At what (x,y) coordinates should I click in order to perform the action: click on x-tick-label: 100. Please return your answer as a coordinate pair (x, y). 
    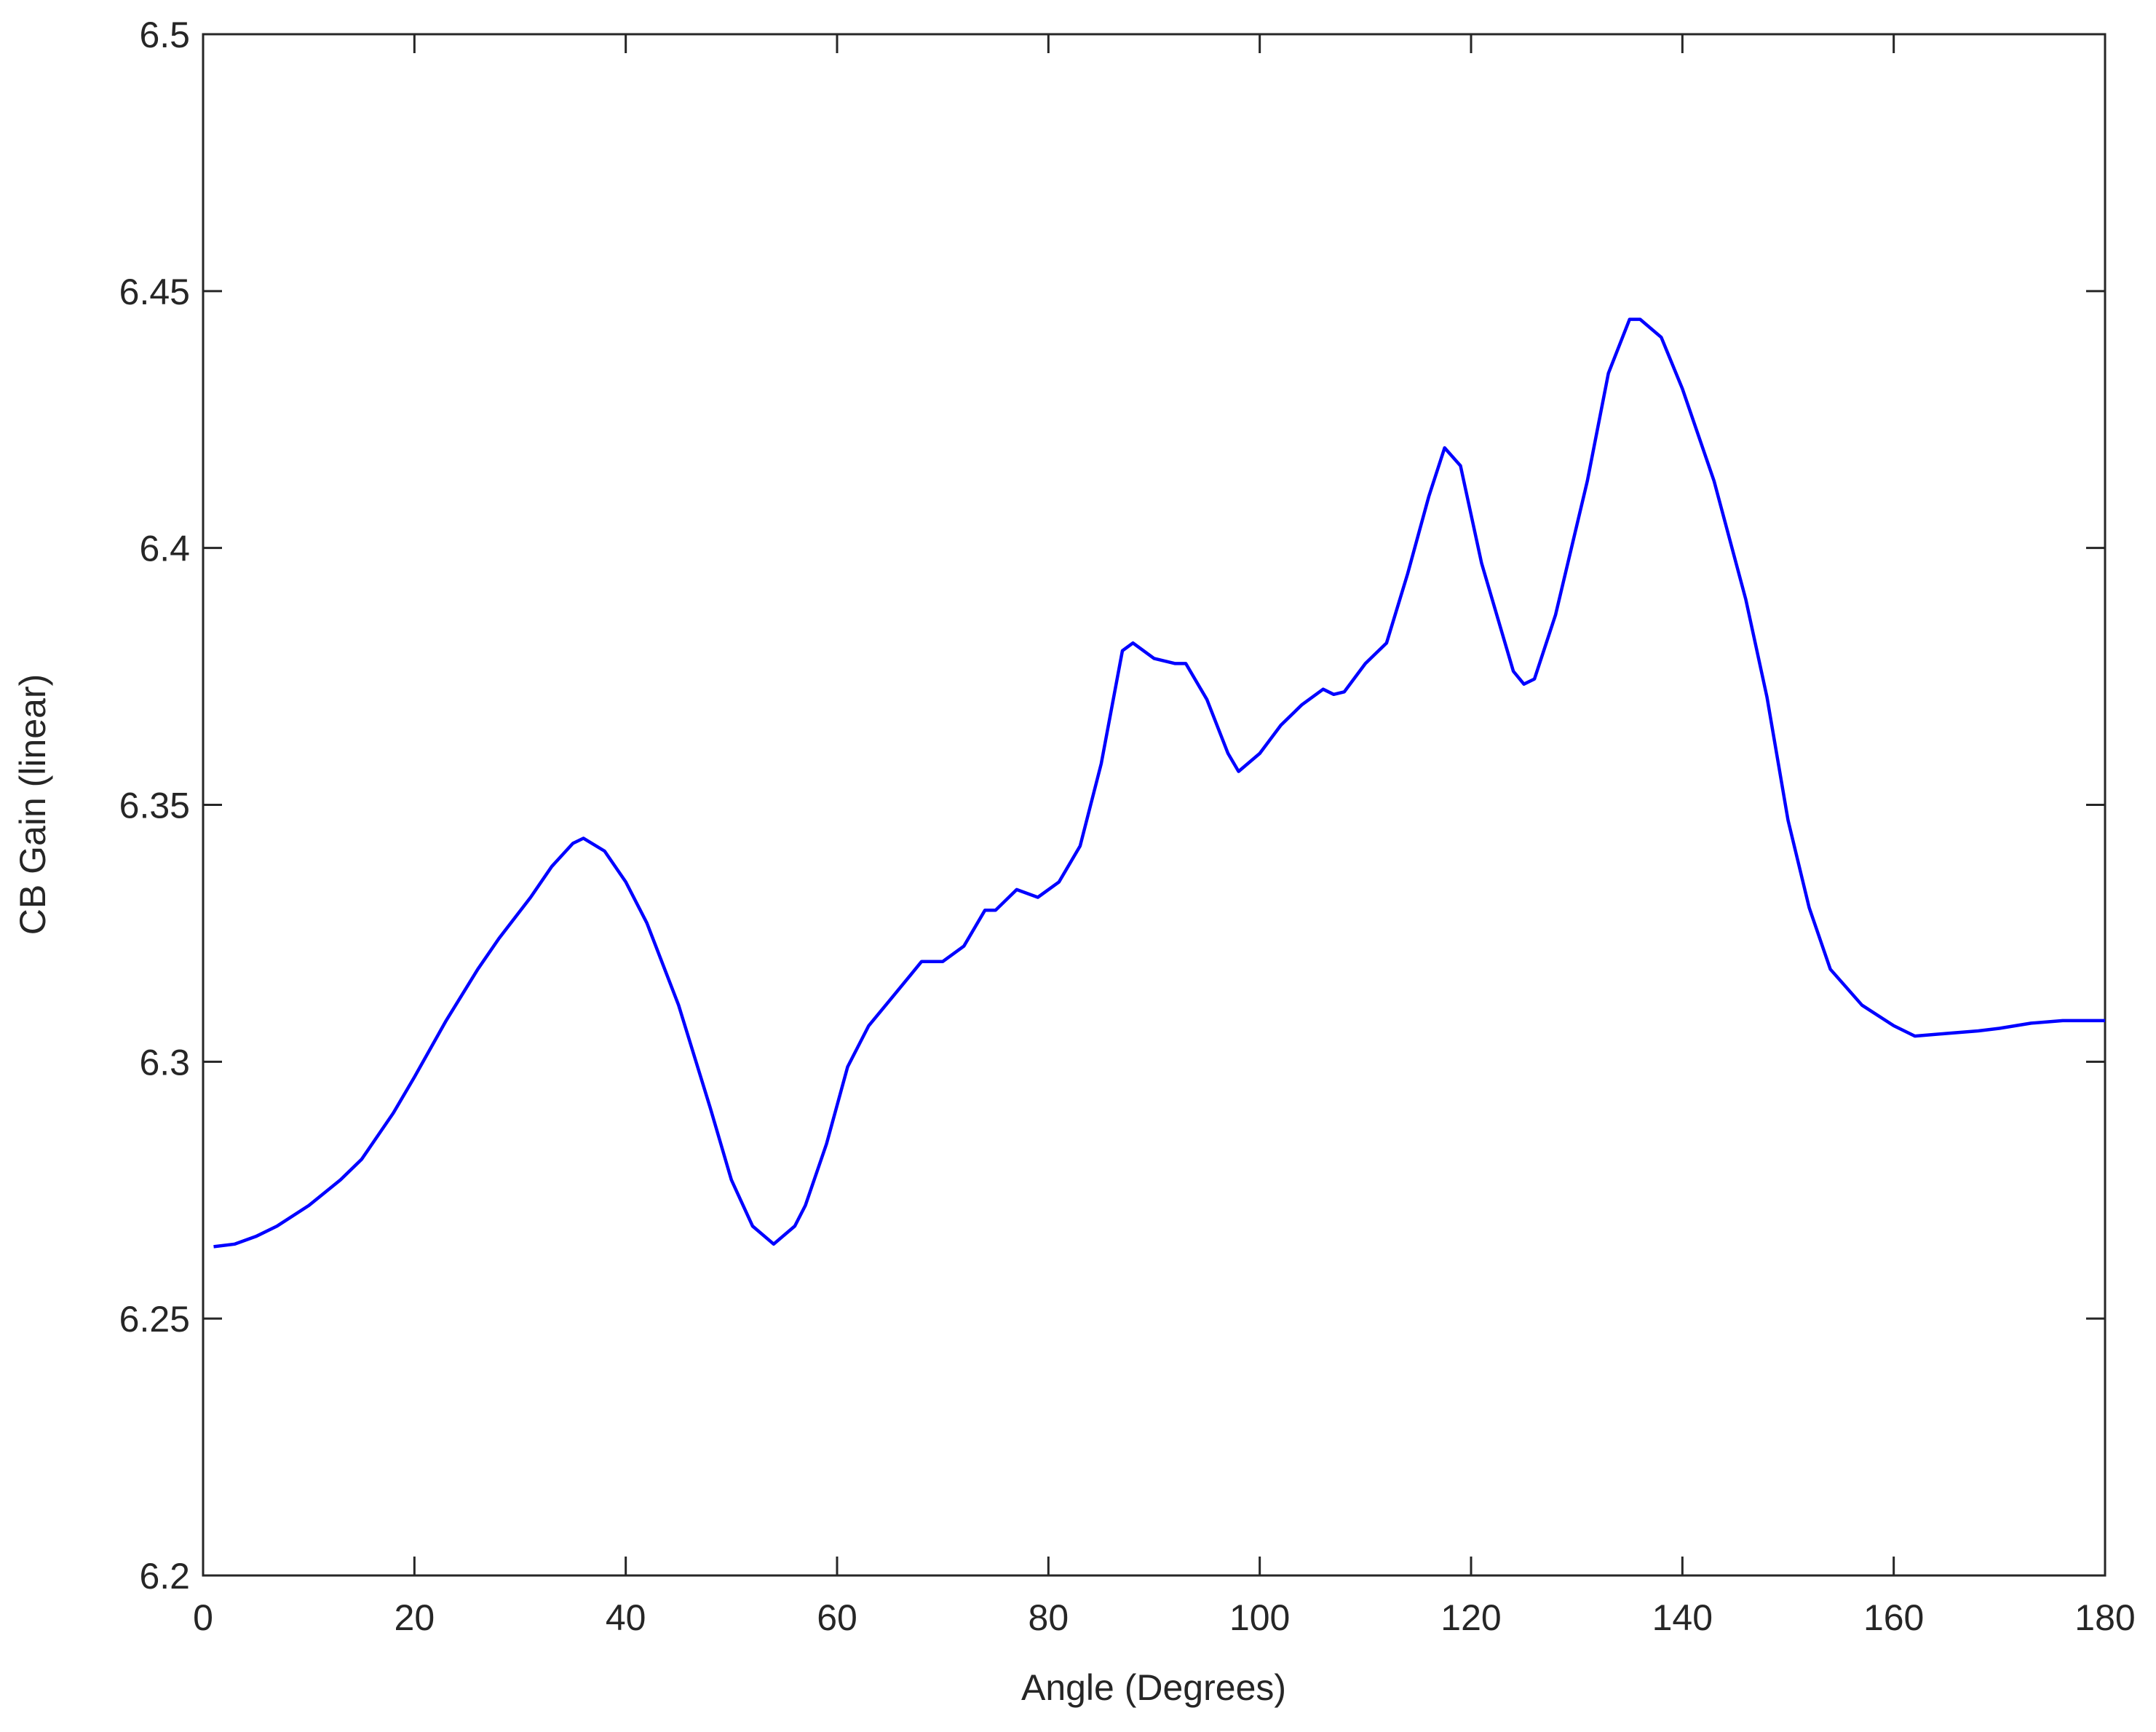
    Looking at the image, I should click on (1259, 1617).